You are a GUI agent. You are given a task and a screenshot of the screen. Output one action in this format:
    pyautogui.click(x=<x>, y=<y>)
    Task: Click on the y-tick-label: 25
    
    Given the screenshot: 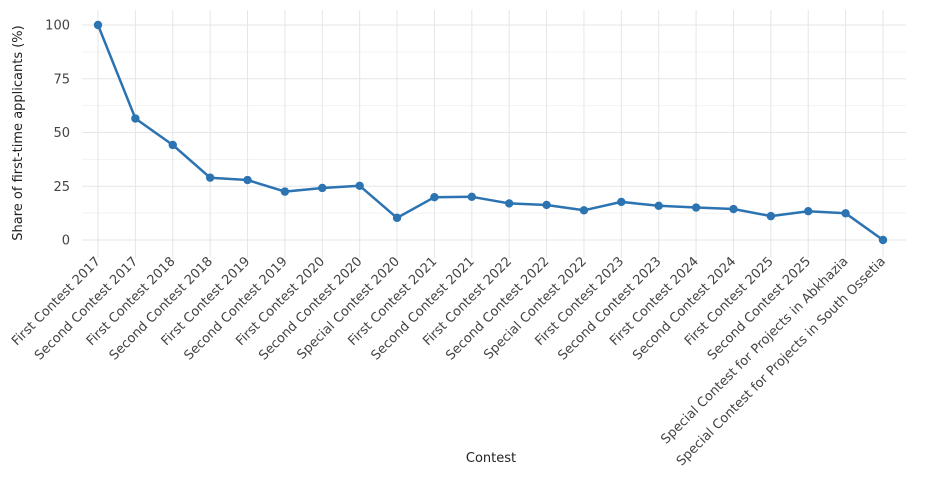 What is the action you would take?
    pyautogui.click(x=61, y=187)
    